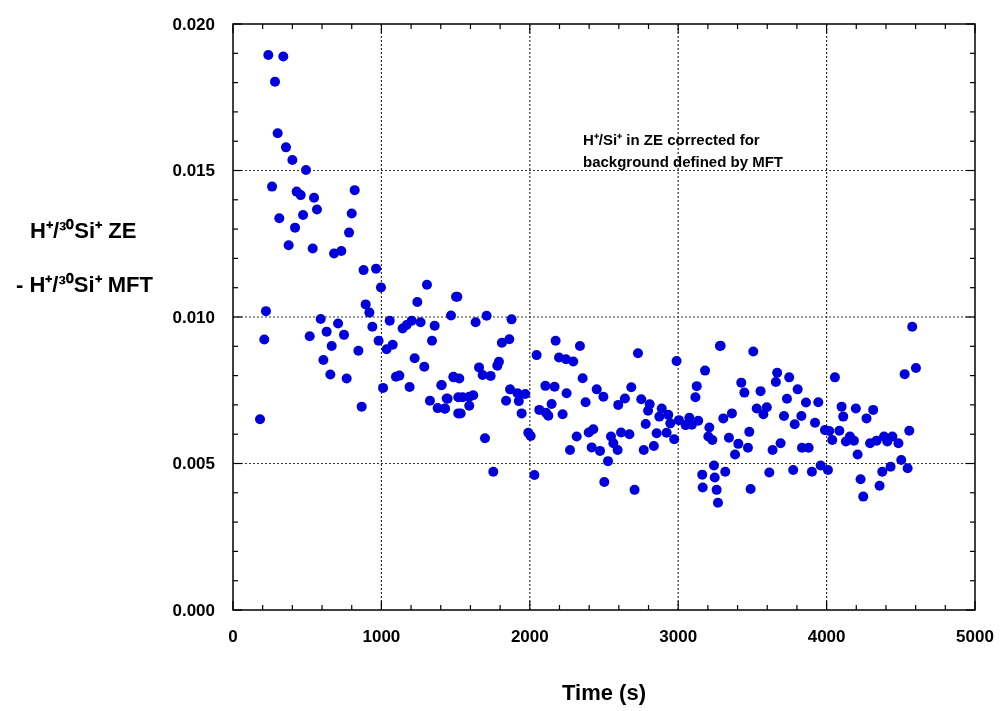 The height and width of the screenshot is (711, 1003). What do you see at coordinates (826, 636) in the screenshot?
I see `x-tick-label: 4000` at bounding box center [826, 636].